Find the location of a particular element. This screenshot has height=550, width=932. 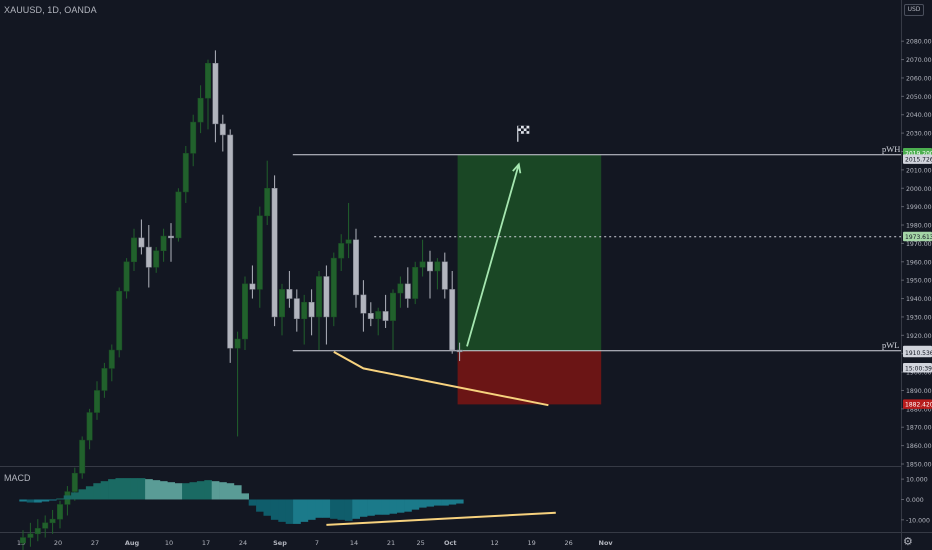

price-tick-label: 2080.000 is located at coordinates (919, 42).